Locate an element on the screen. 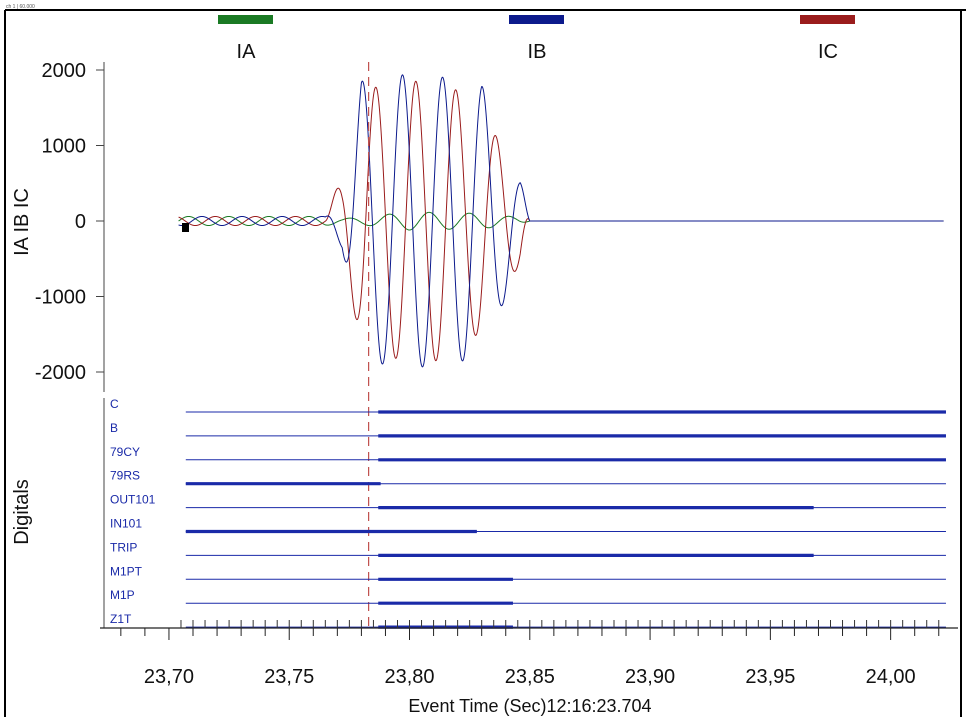 The height and width of the screenshot is (717, 966). digitals-axis-label: Digitals is located at coordinates (22, 512).